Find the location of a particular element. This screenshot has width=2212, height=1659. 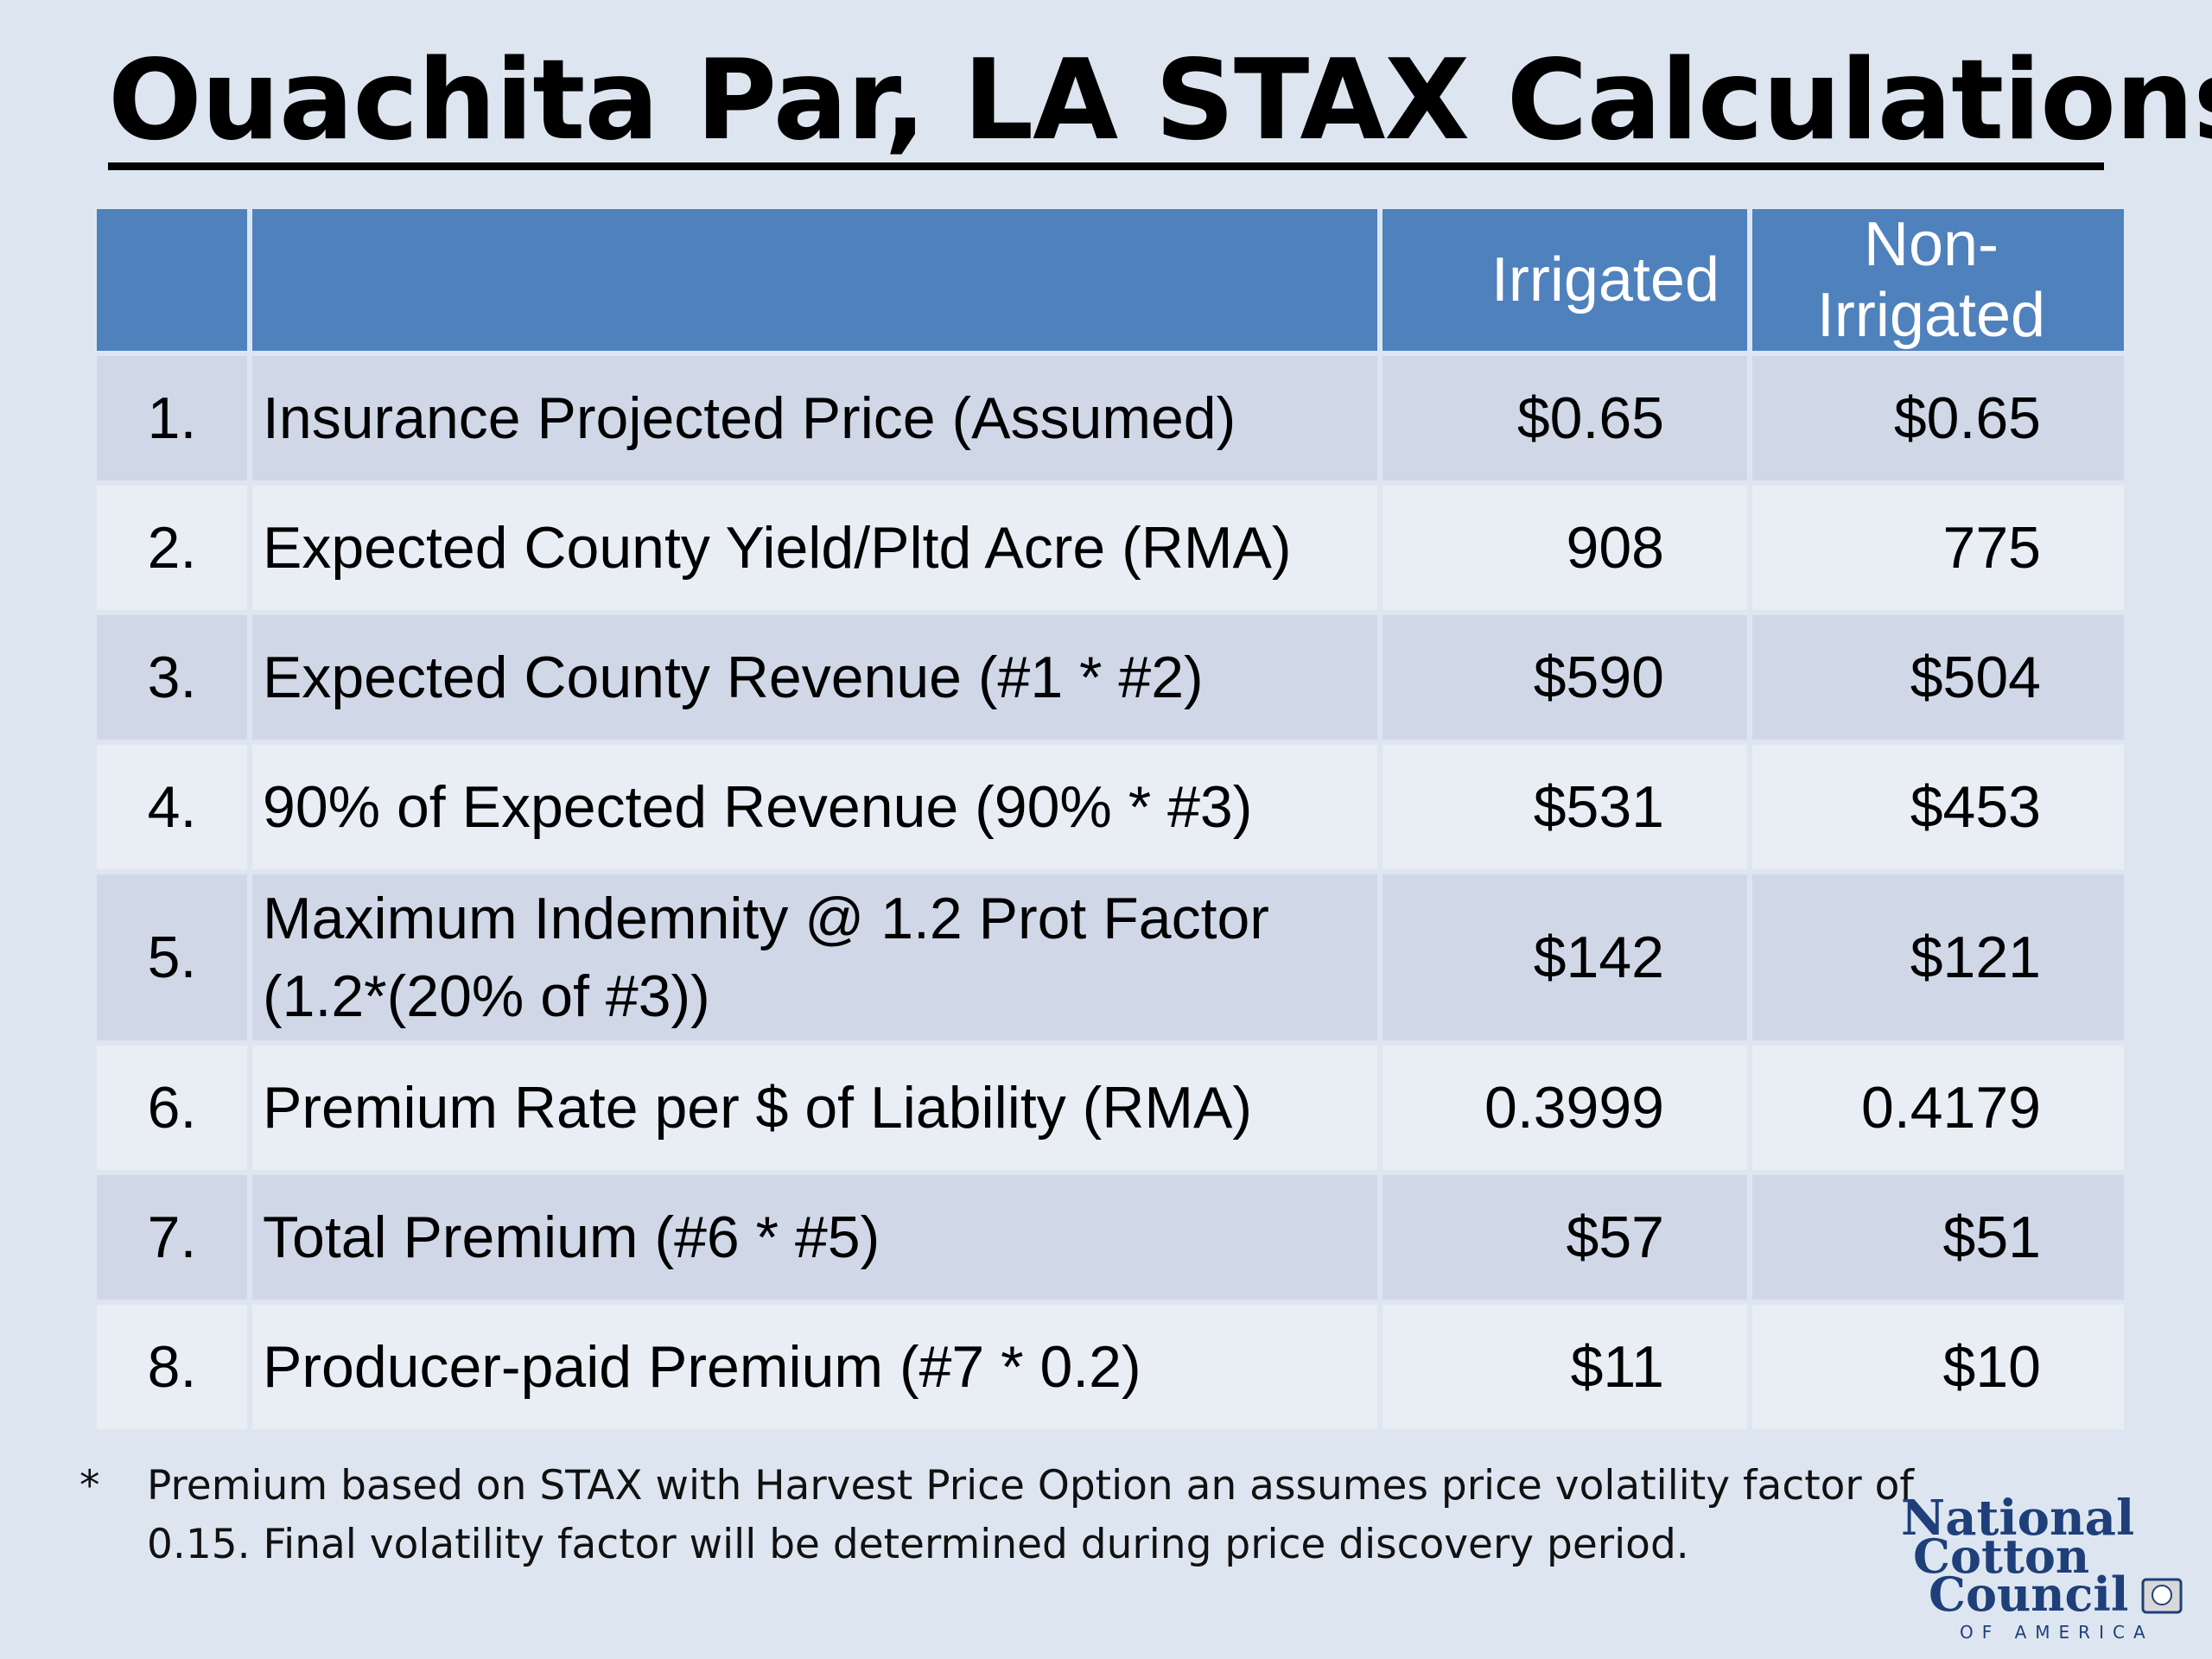

page-title: Ouachita Par, LA STAX Calculations* is located at coordinates (1160, 100).